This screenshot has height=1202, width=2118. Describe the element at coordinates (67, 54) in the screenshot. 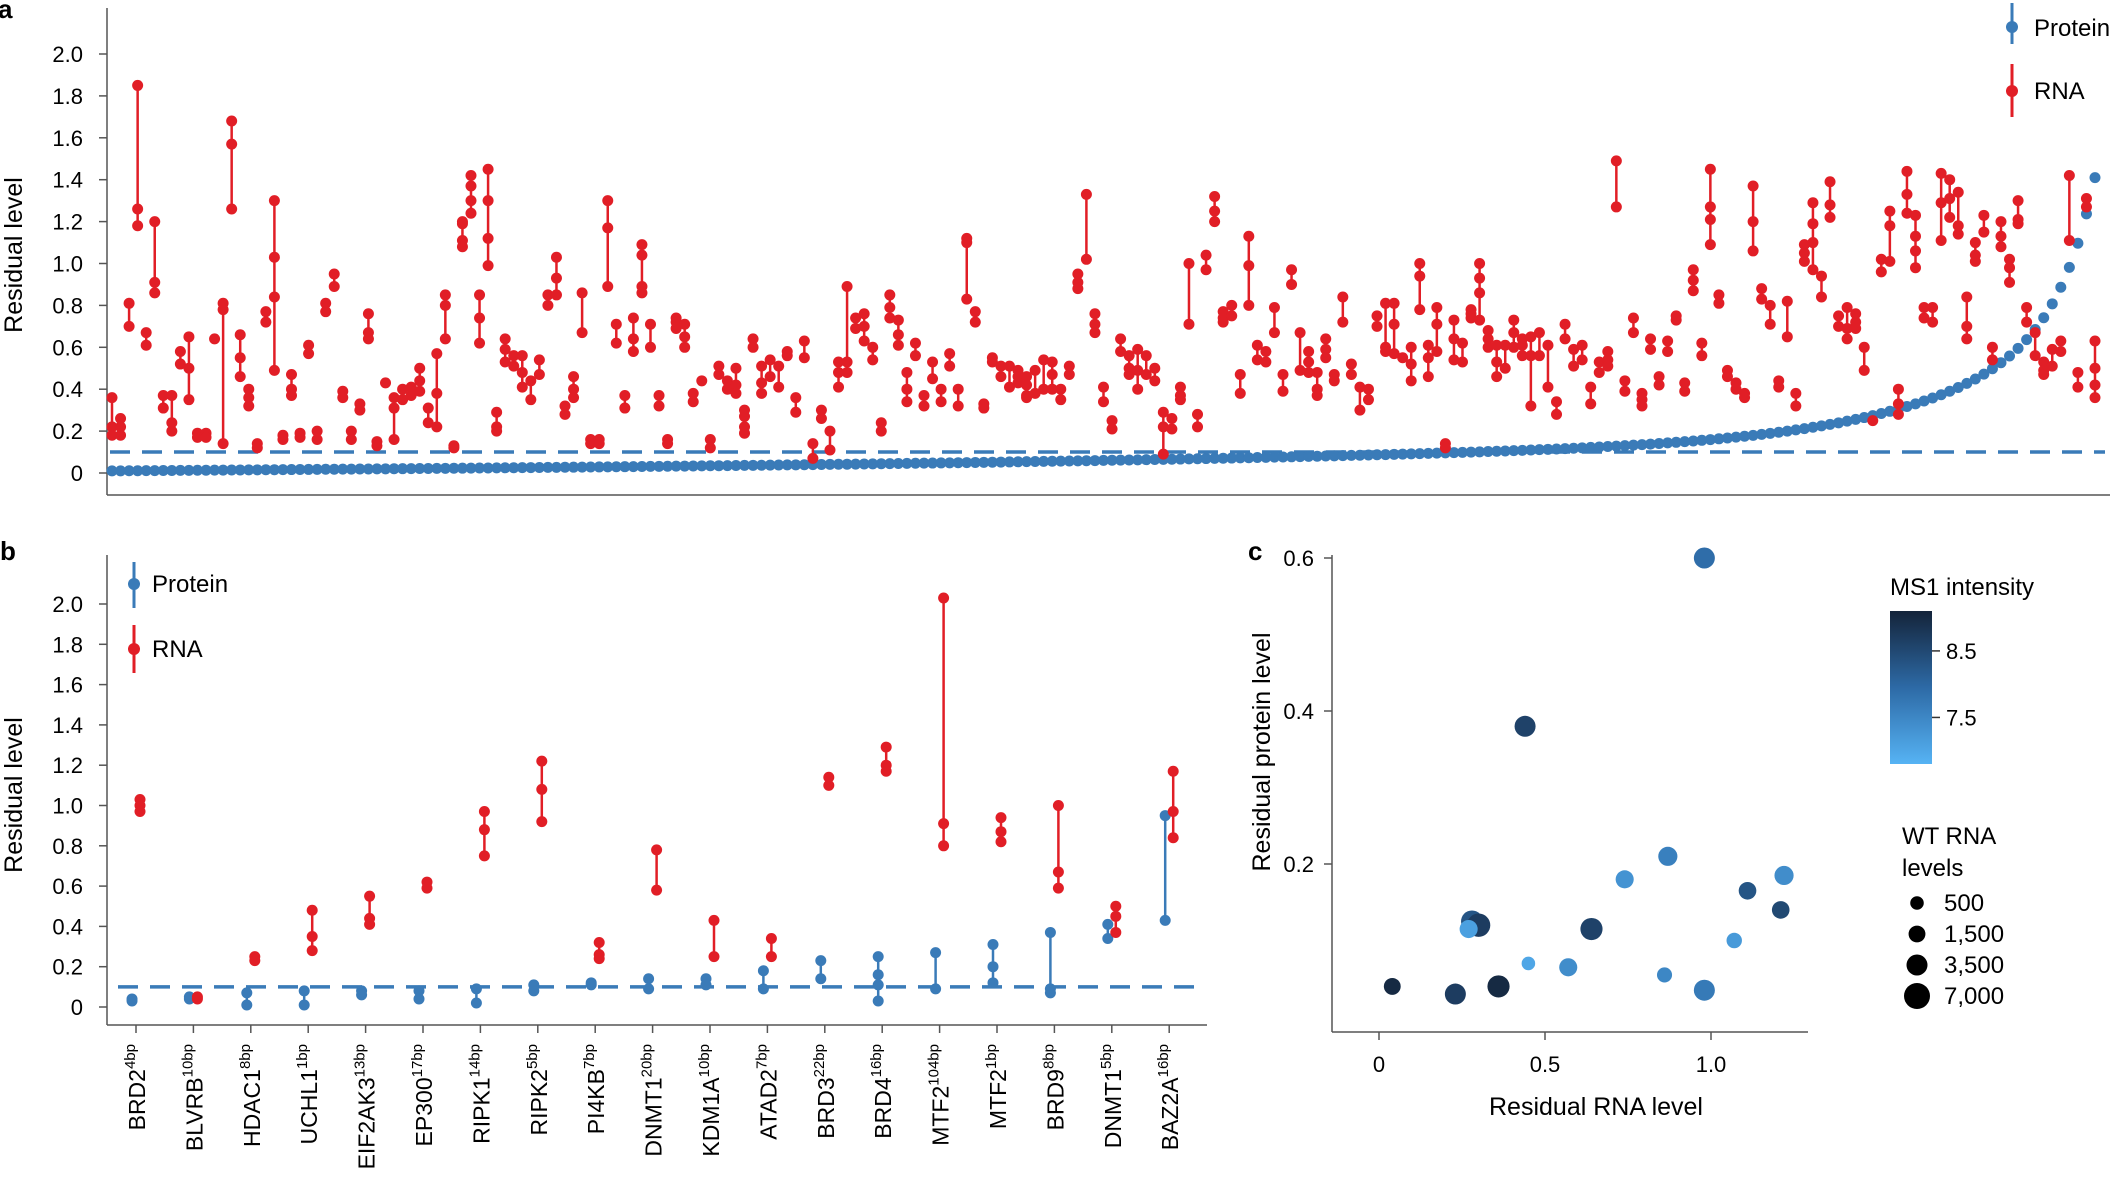

I see `y-tick-label: 2.0` at that location.